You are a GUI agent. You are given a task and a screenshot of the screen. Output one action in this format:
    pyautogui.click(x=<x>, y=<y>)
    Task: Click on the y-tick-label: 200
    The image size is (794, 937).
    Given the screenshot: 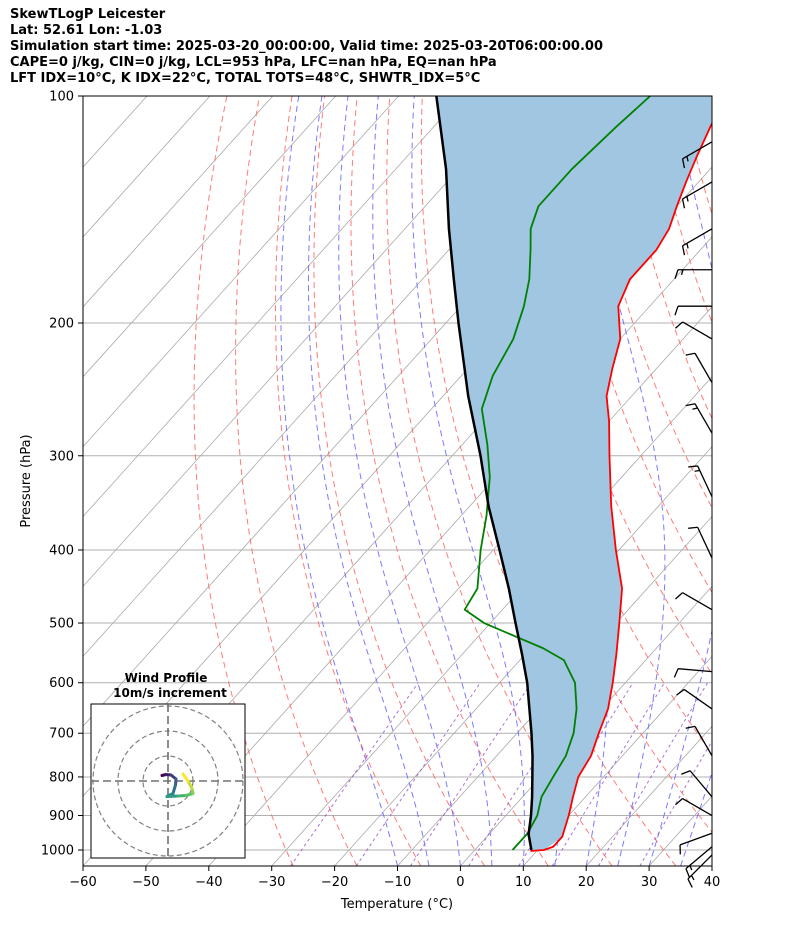 What is the action you would take?
    pyautogui.click(x=61, y=323)
    